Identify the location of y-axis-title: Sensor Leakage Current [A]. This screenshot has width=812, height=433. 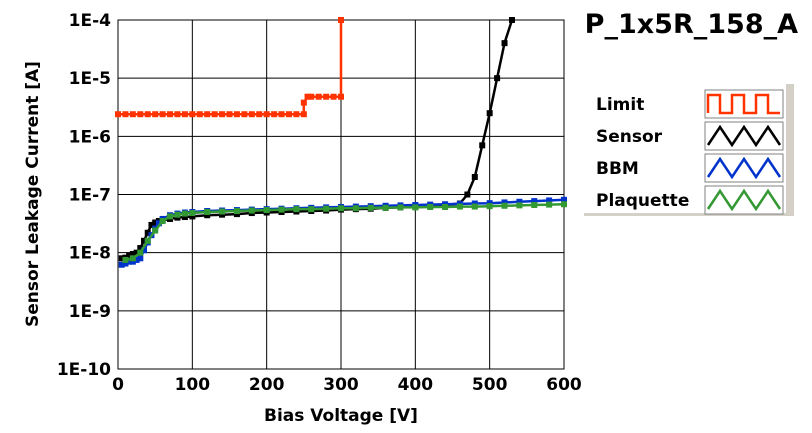
(33, 194).